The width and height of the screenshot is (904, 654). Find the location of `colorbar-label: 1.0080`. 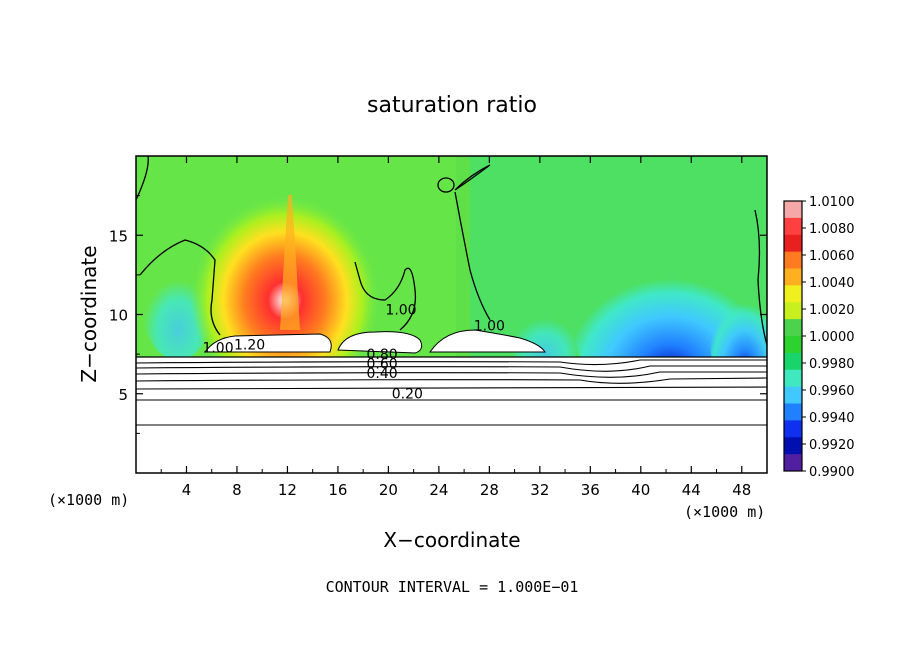

colorbar-label: 1.0080 is located at coordinates (832, 229).